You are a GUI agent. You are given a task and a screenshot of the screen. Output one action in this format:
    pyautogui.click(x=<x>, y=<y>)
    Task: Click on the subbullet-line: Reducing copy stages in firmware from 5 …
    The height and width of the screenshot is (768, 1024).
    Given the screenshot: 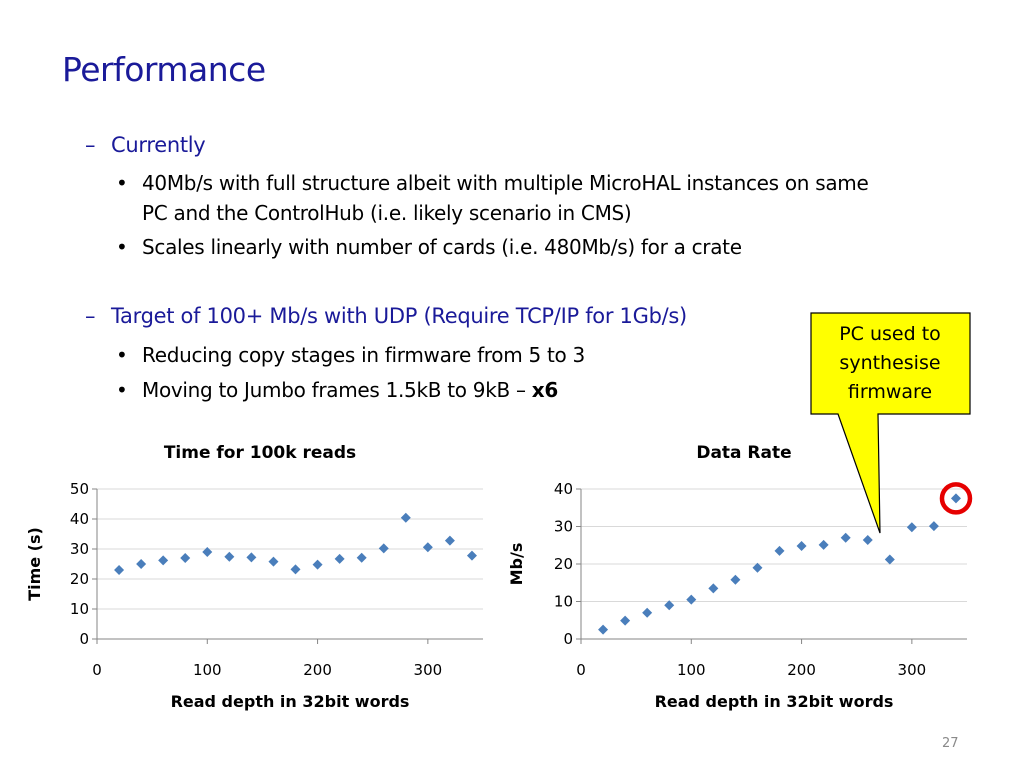 What is the action you would take?
    pyautogui.click(x=363, y=355)
    